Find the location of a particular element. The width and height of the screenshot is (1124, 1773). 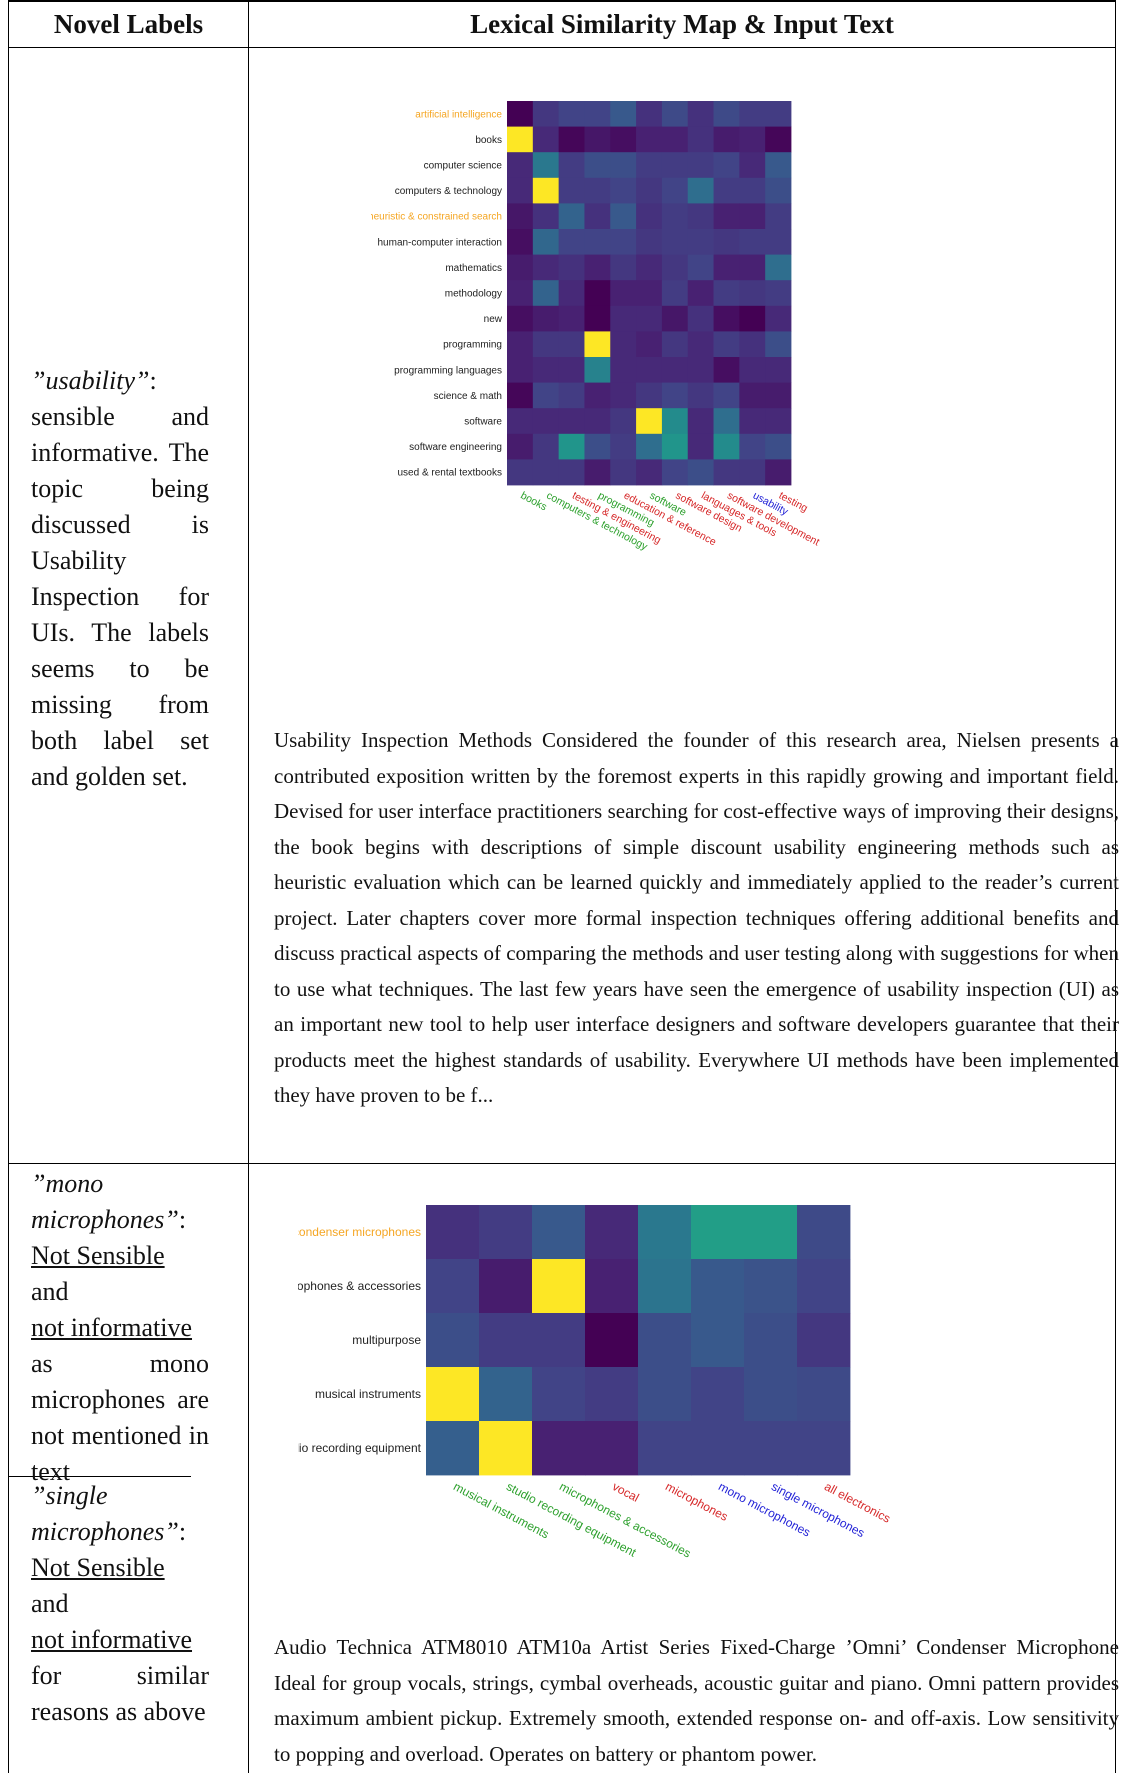

label-mono-microphones: ”mono microphones” is located at coordinates (105, 1201).